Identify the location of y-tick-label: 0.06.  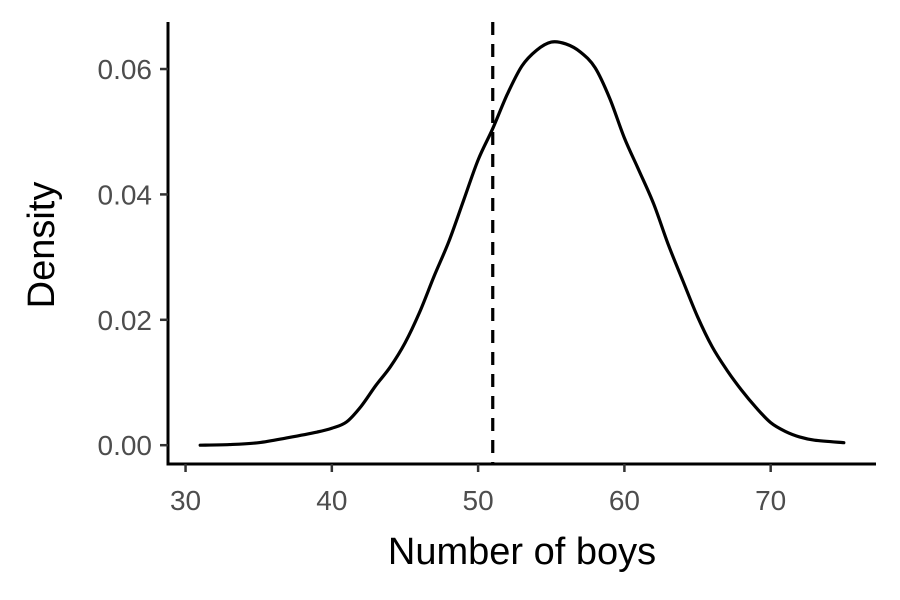
(125, 69).